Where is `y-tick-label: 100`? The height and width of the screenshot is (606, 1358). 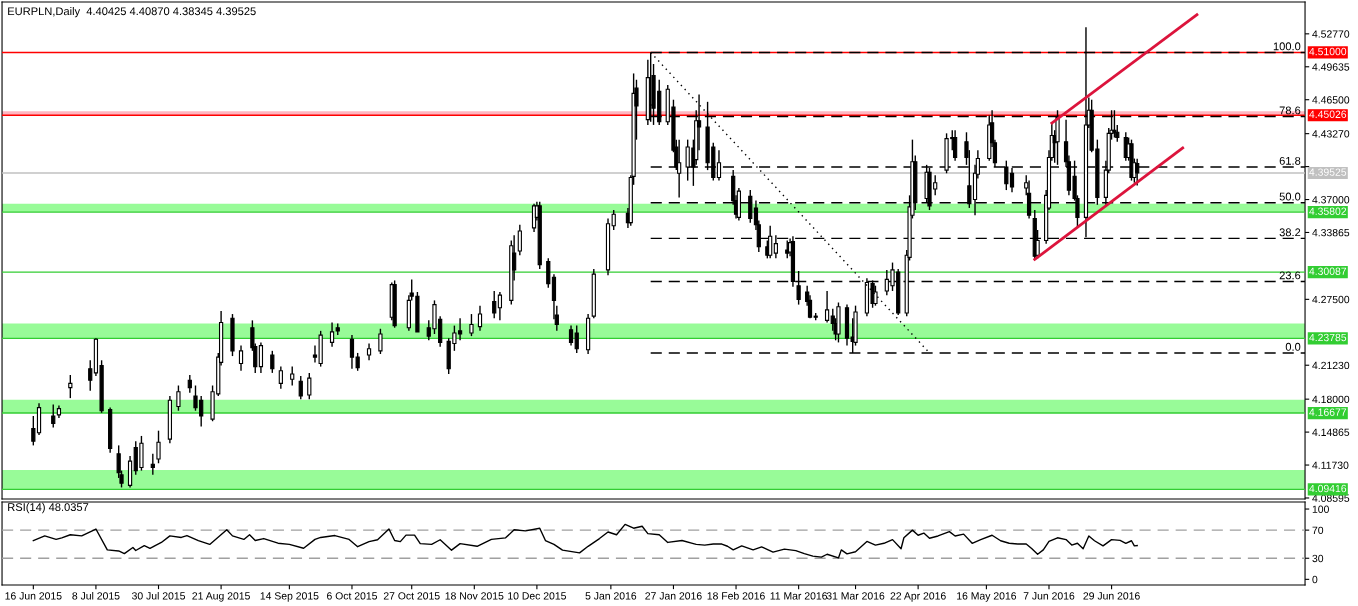
y-tick-label: 100 is located at coordinates (1320, 509).